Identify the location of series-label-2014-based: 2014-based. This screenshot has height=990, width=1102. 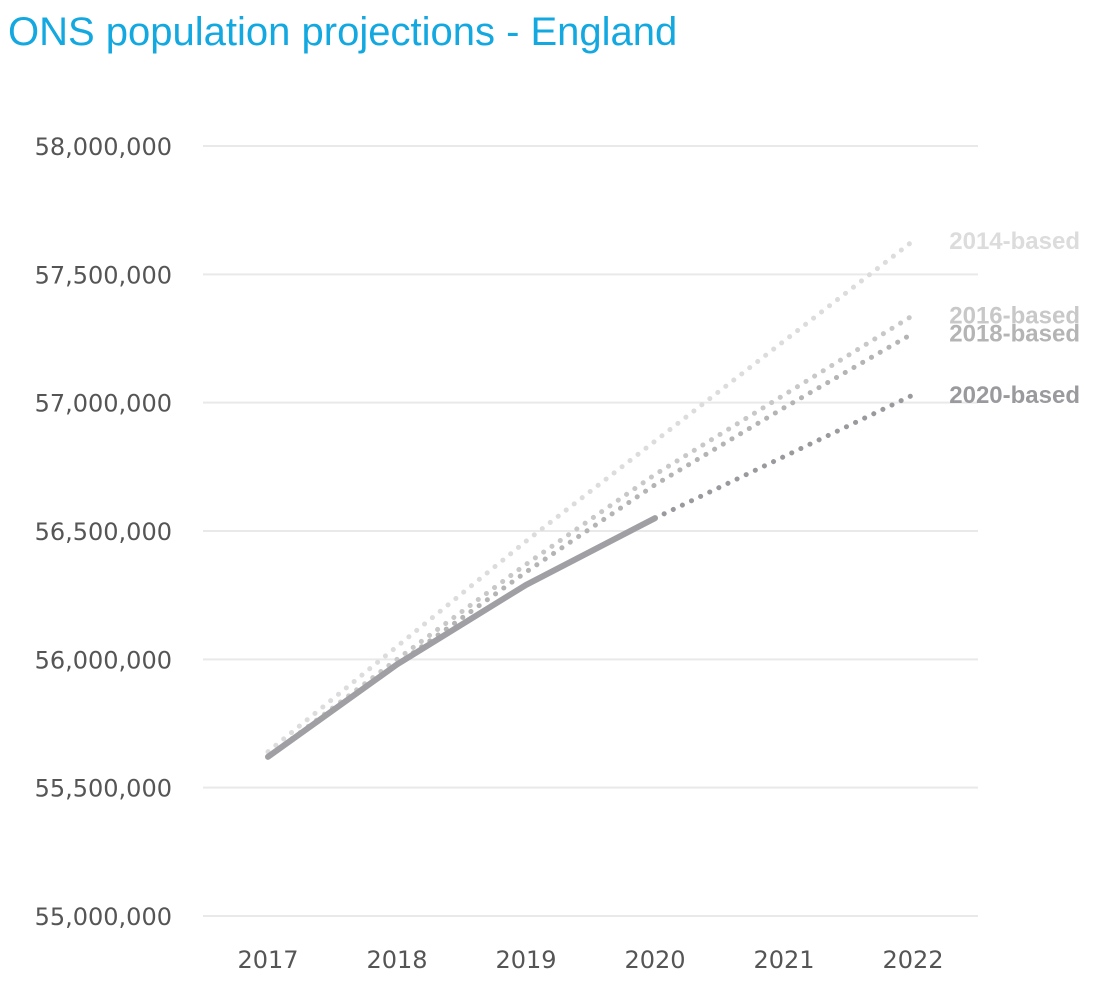
(1014, 241).